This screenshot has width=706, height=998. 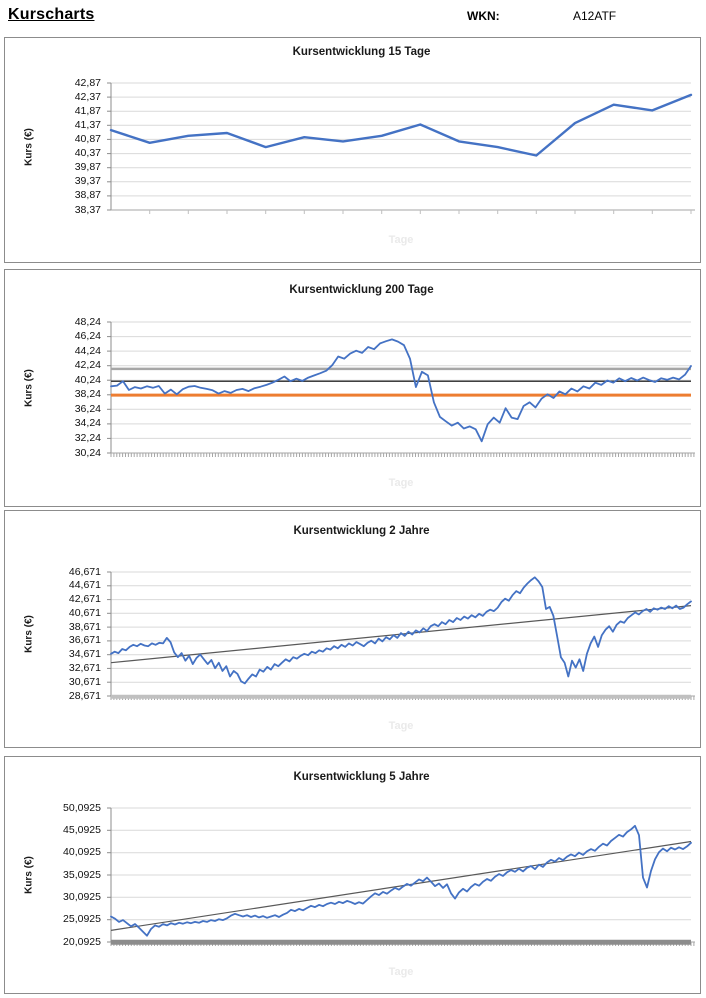 I want to click on y-tick-label: 30,671, so click(x=84, y=681).